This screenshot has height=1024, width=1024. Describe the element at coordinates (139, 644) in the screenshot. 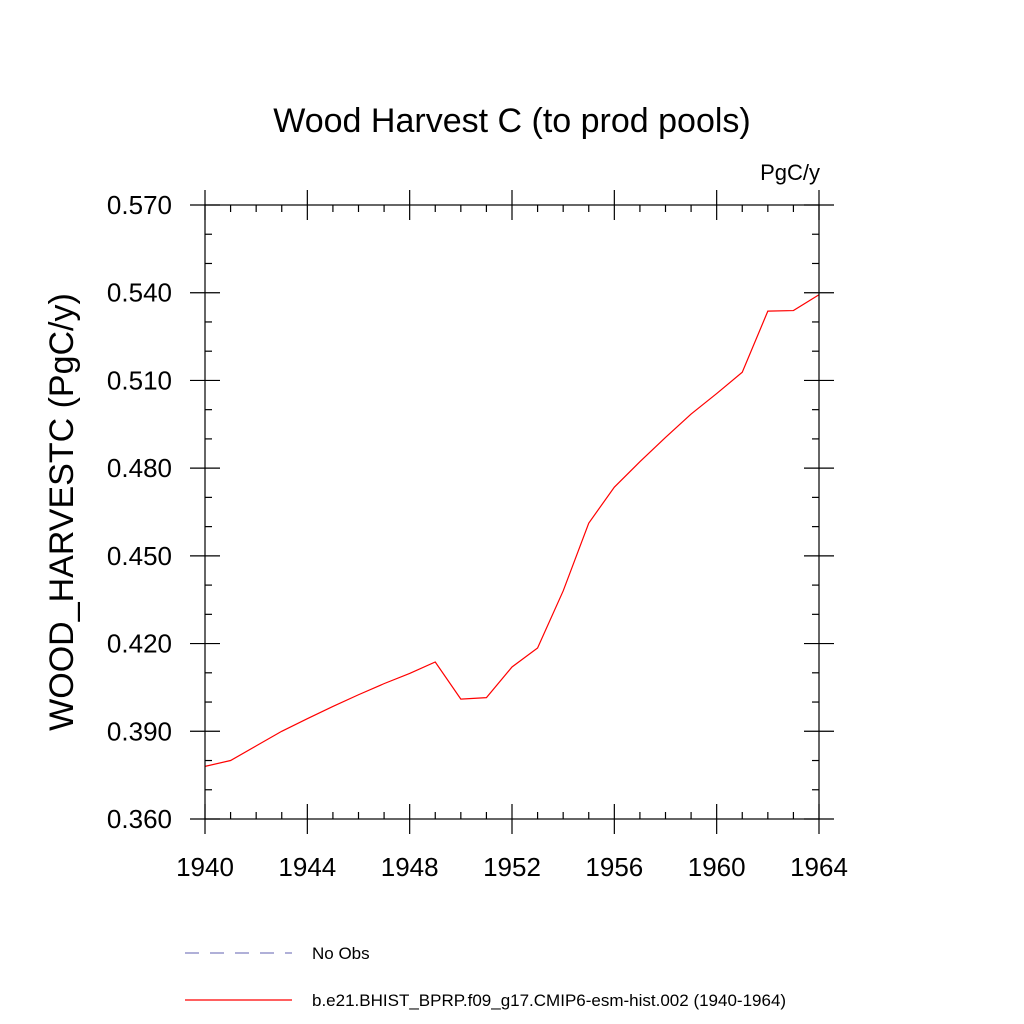

I see `y-tick-label: 0.420` at that location.